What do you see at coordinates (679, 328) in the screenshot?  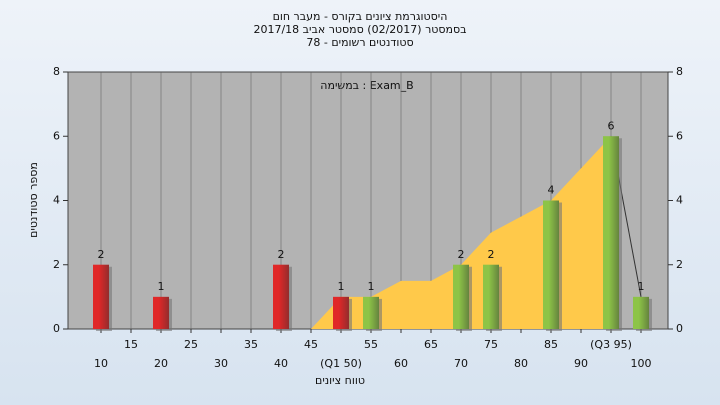 I see `y2-tick-label: 0` at bounding box center [679, 328].